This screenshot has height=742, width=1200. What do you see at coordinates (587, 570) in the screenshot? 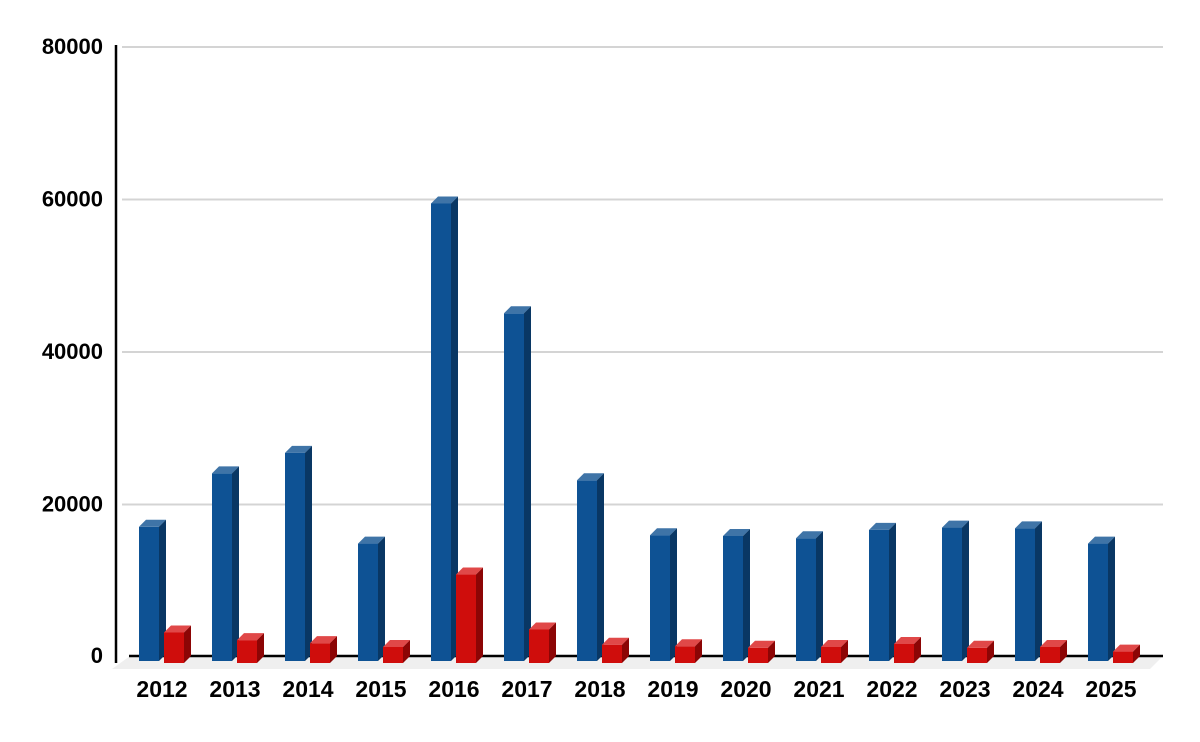
I see `bar-2018-series-1-blue` at bounding box center [587, 570].